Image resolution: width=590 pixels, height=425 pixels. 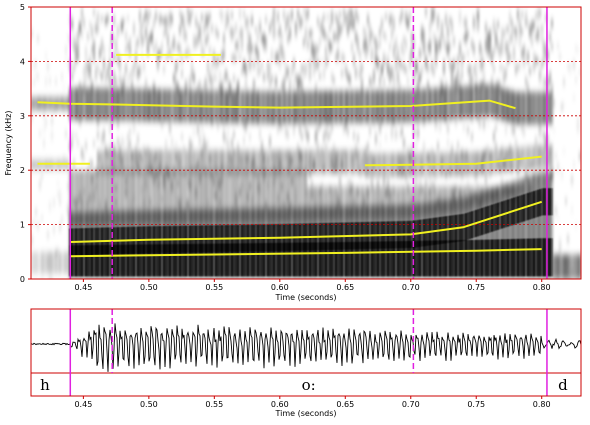 What do you see at coordinates (22, 225) in the screenshot?
I see `y-tick-label: 1` at bounding box center [22, 225].